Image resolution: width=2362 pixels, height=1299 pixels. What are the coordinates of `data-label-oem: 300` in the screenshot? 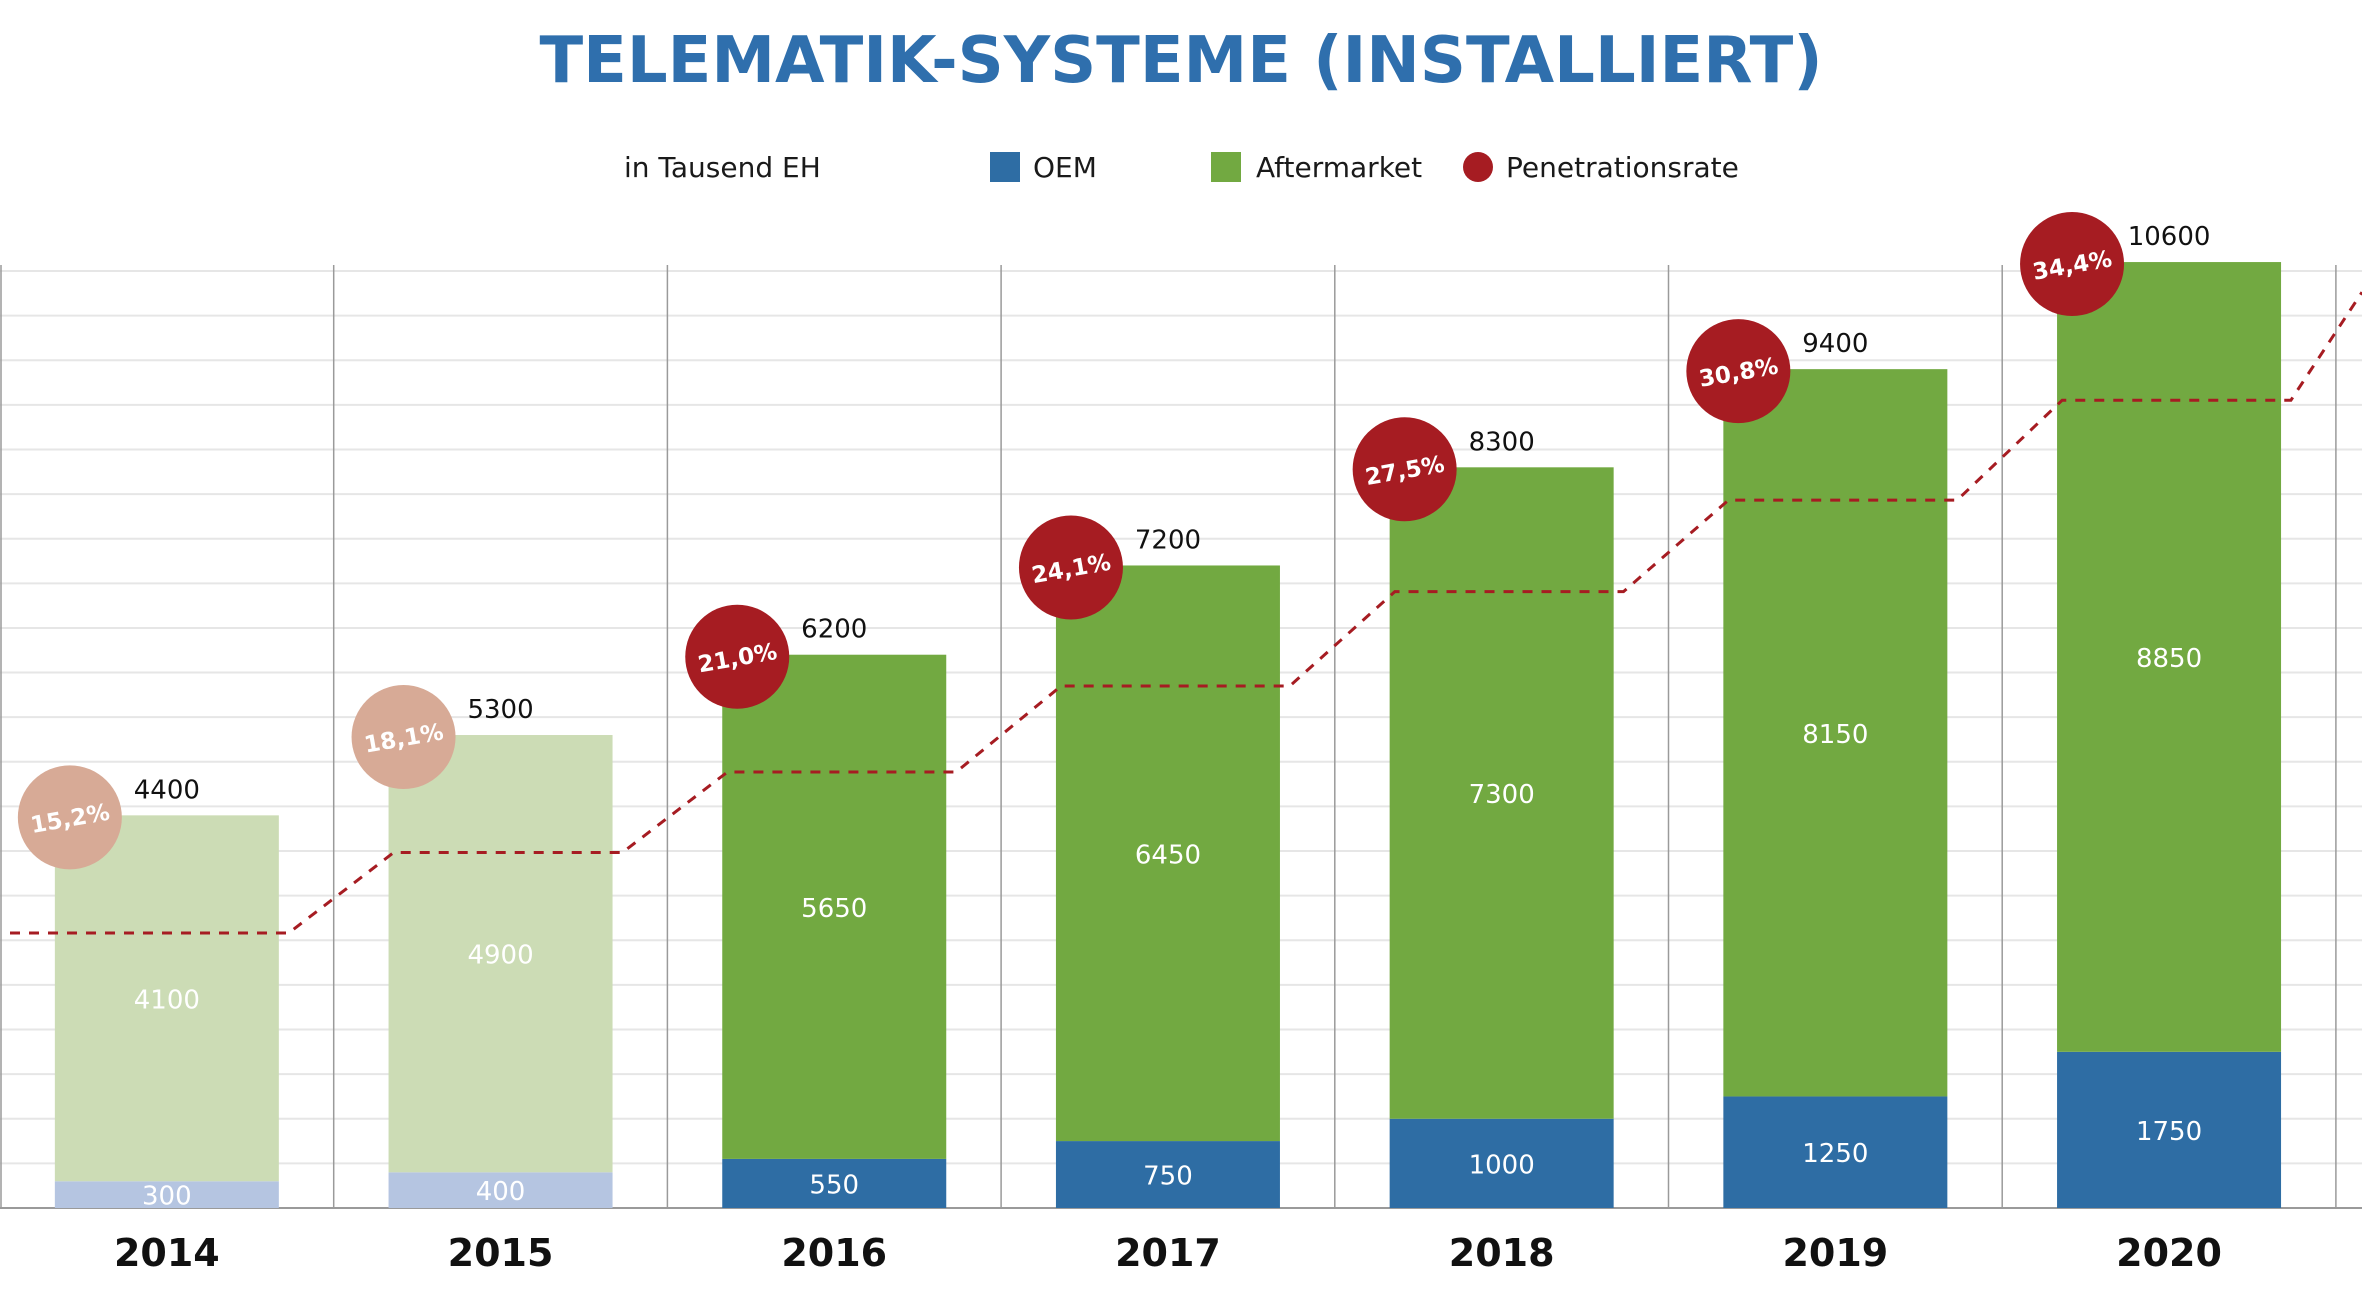 It's located at (167, 1197).